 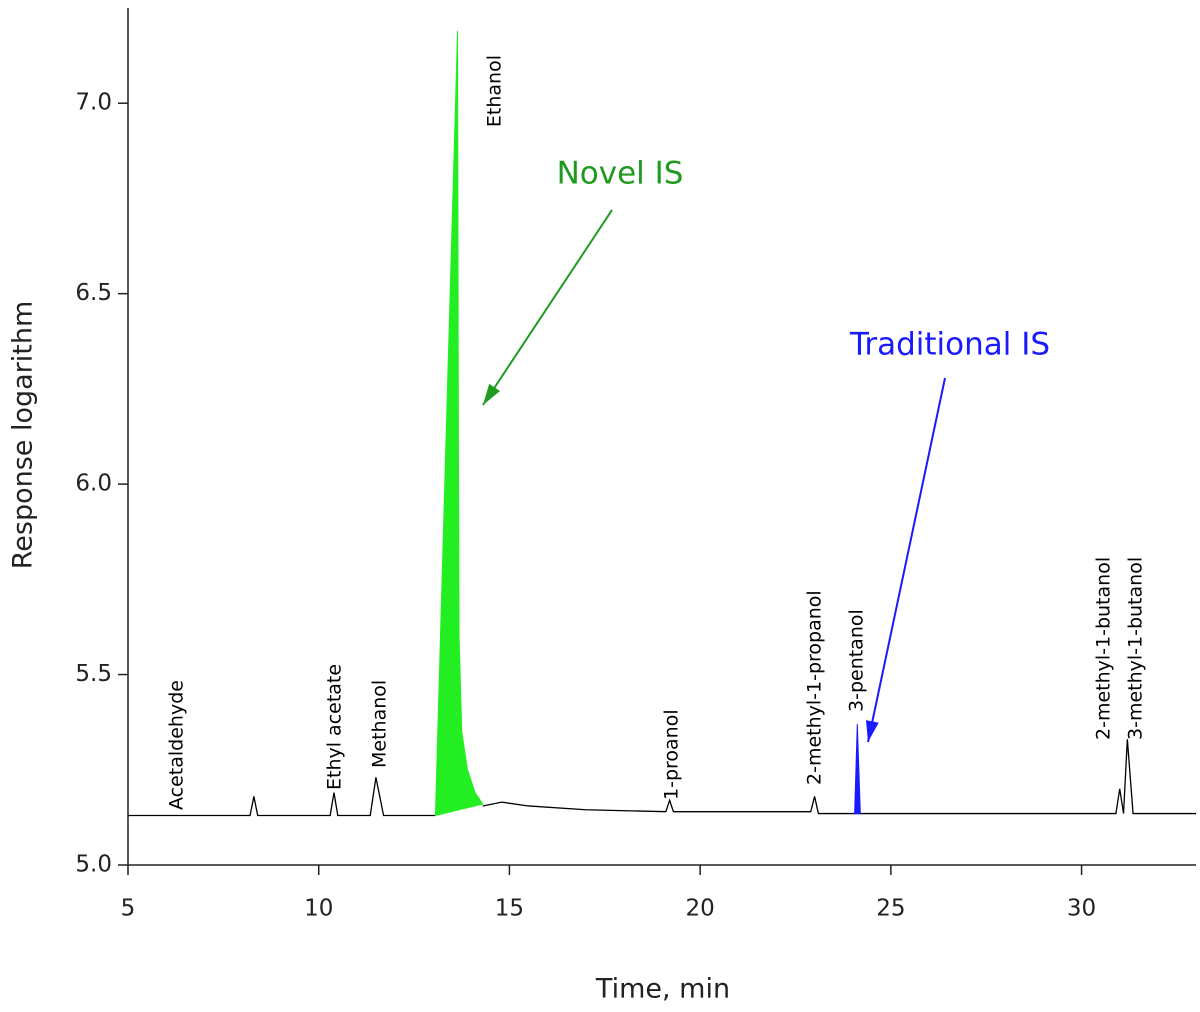 I want to click on callout-label: Traditional IS, so click(x=949, y=345).